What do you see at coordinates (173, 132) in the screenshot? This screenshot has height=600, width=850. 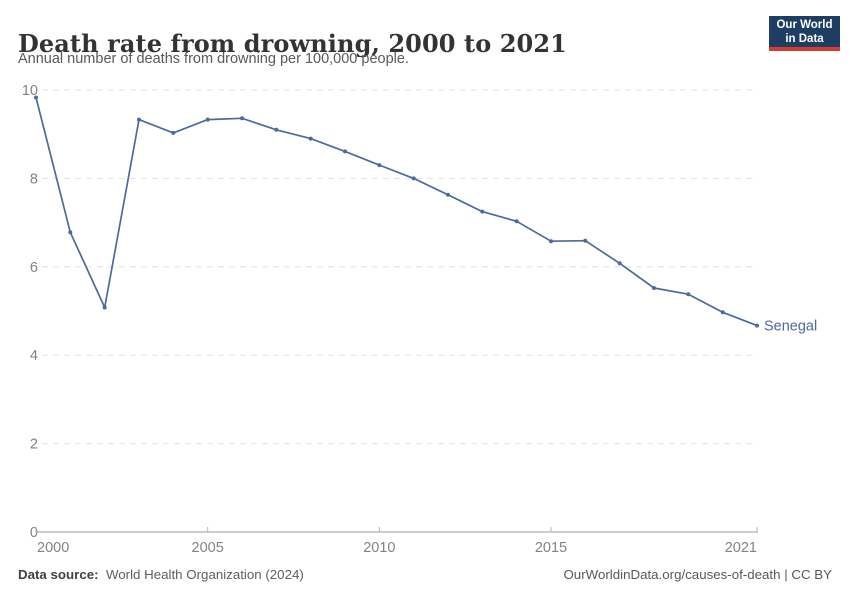 I see `data-point-senegal-2004` at bounding box center [173, 132].